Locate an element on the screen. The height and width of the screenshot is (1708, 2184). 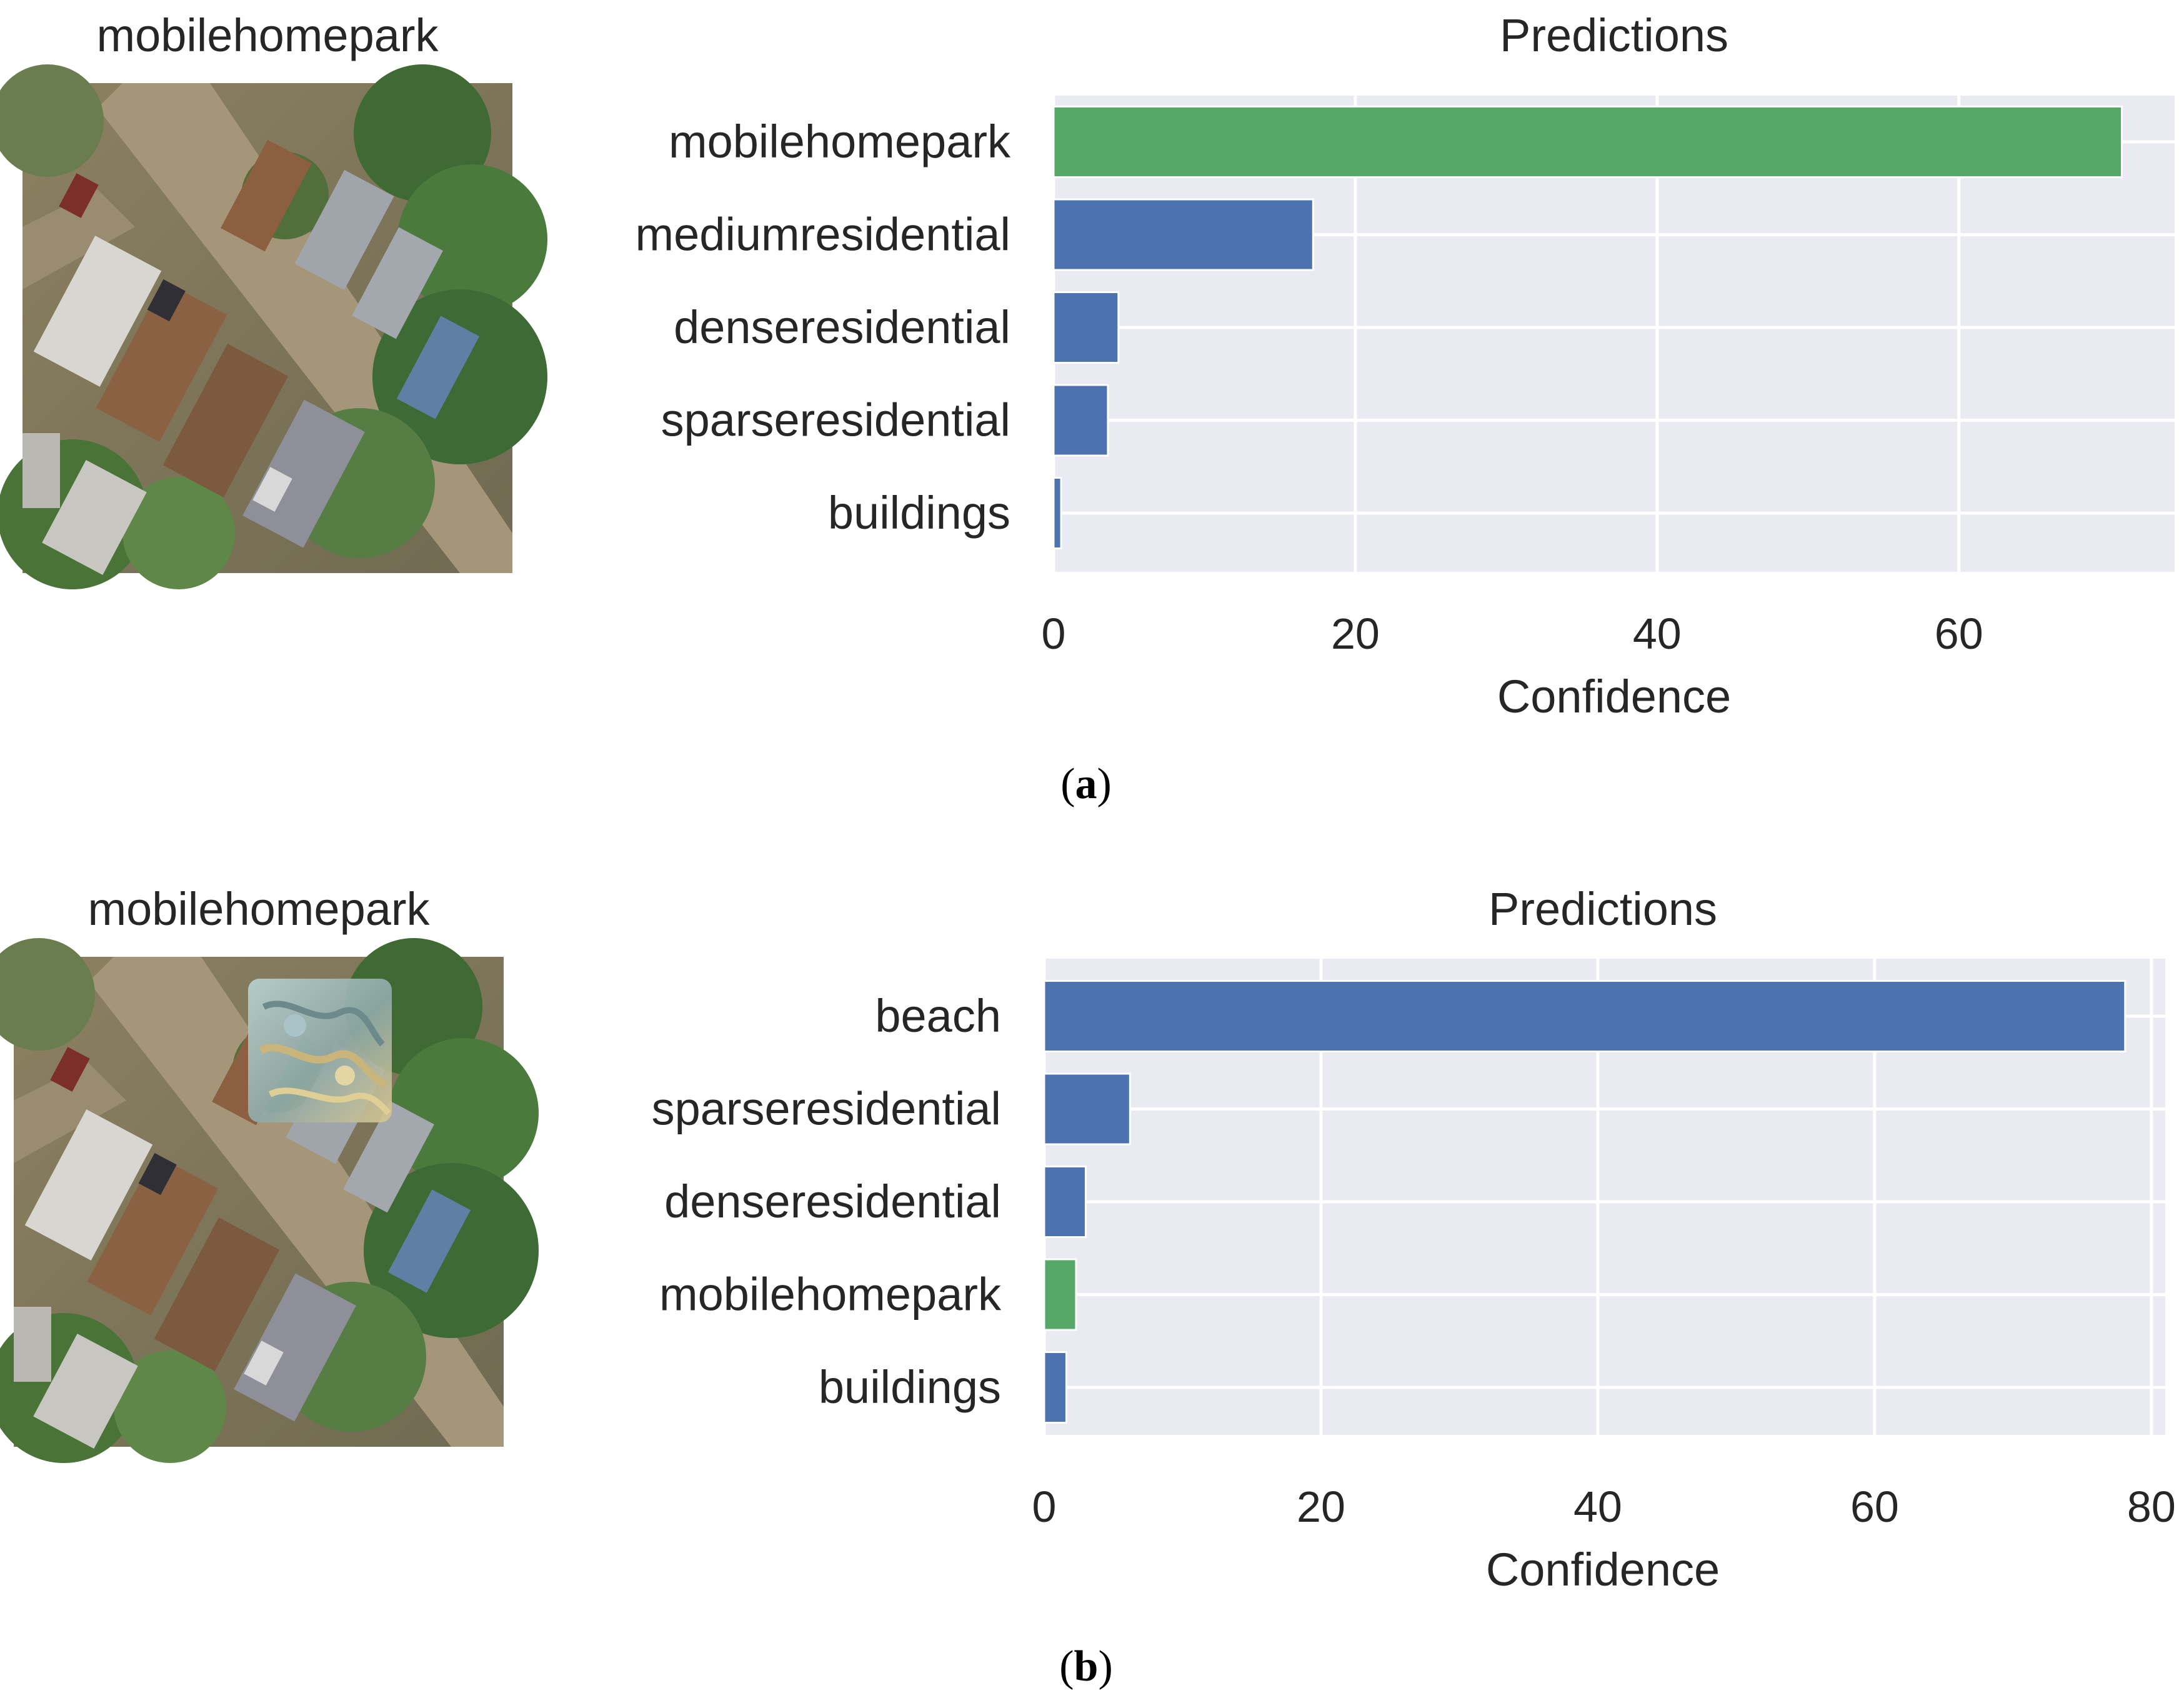
x-axis-label-b: Confidence is located at coordinates (1603, 1570).